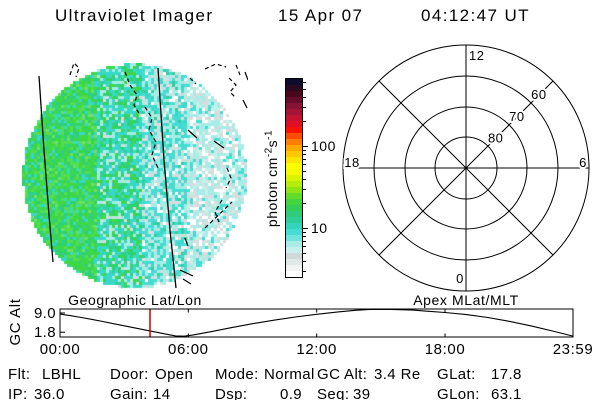 The image size is (600, 400). I want to click on status-flt-value: LBHL, so click(62, 374).